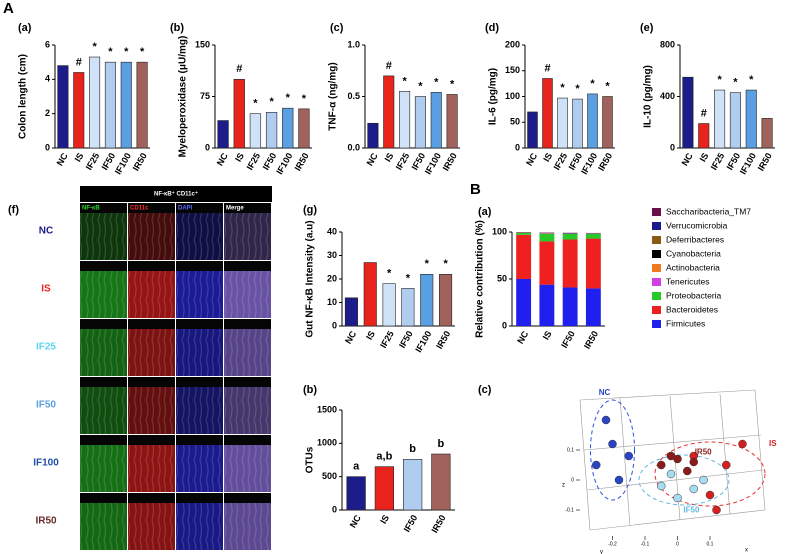 The height and width of the screenshot is (554, 792). Describe the element at coordinates (23, 96) in the screenshot. I see `y-axis-label: Colon length (cm)` at that location.